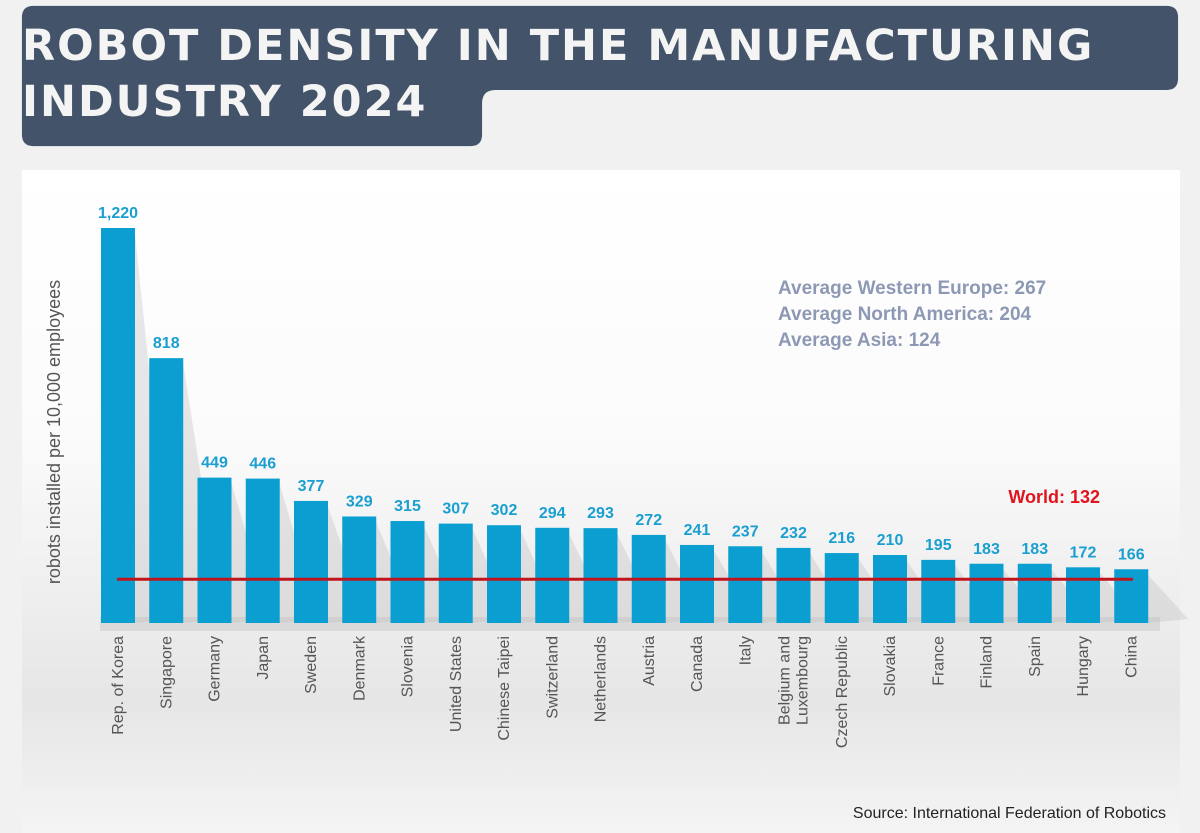 This screenshot has width=1200, height=833. Describe the element at coordinates (890, 666) in the screenshot. I see `category-label: Slovakia` at that location.